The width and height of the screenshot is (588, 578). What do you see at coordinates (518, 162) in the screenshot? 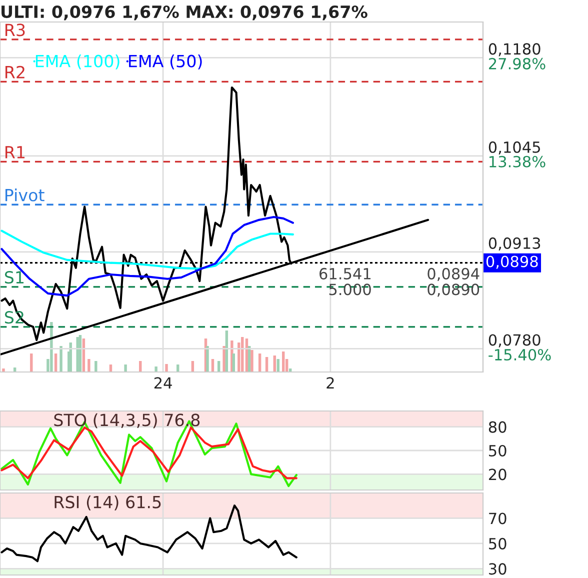
I see `y2-tick-label: 13.38%` at bounding box center [518, 162].